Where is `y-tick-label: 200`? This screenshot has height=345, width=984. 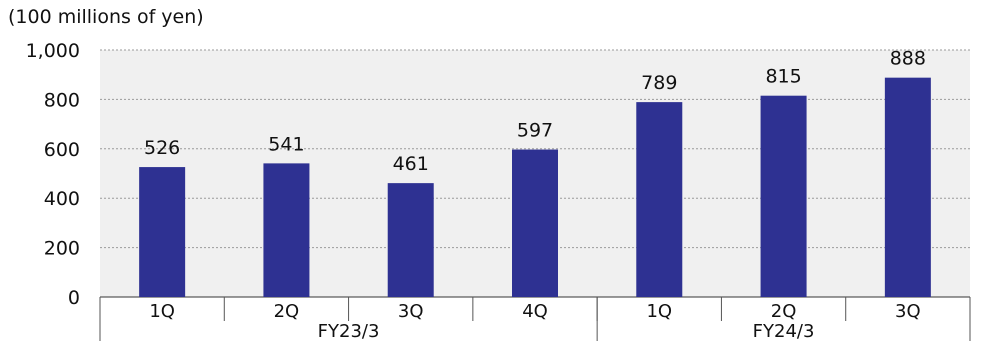 y-tick-label: 200 is located at coordinates (62, 249).